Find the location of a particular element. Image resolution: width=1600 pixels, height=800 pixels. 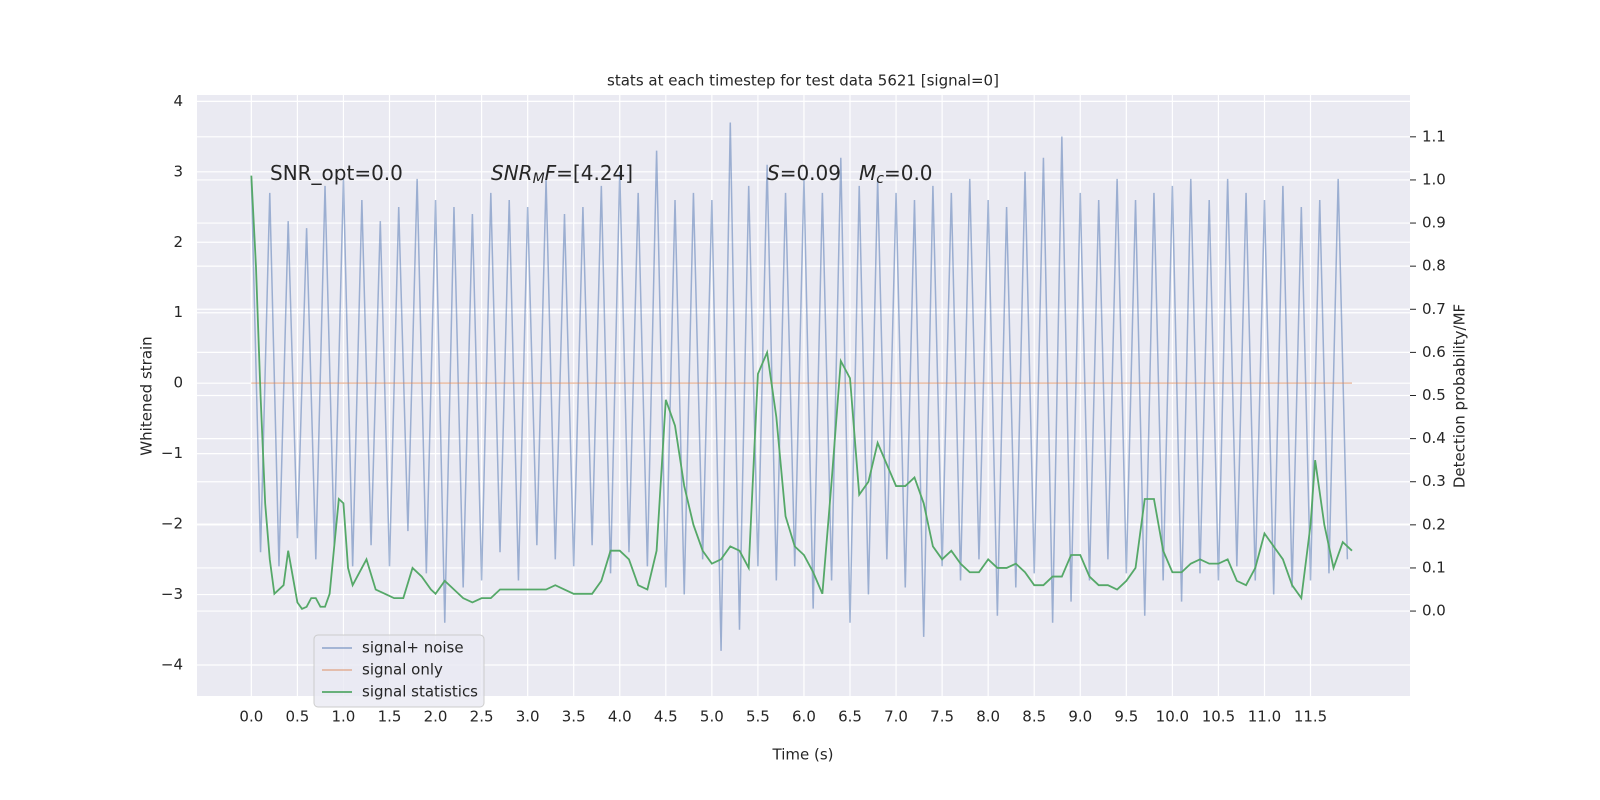

y2-tick-label: 0.2 is located at coordinates (1434, 524).